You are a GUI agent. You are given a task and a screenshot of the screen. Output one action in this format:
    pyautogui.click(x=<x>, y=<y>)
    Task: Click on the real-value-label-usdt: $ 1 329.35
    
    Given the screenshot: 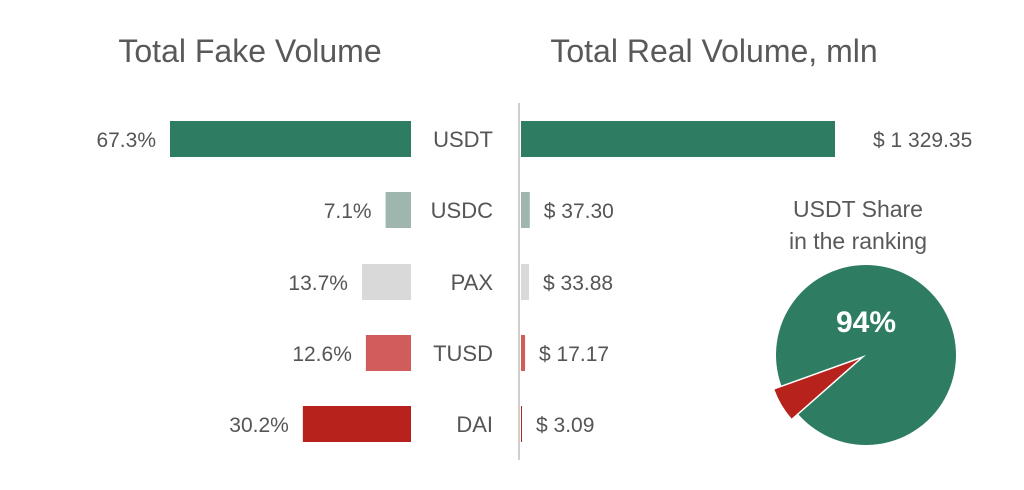 What is the action you would take?
    pyautogui.click(x=922, y=140)
    